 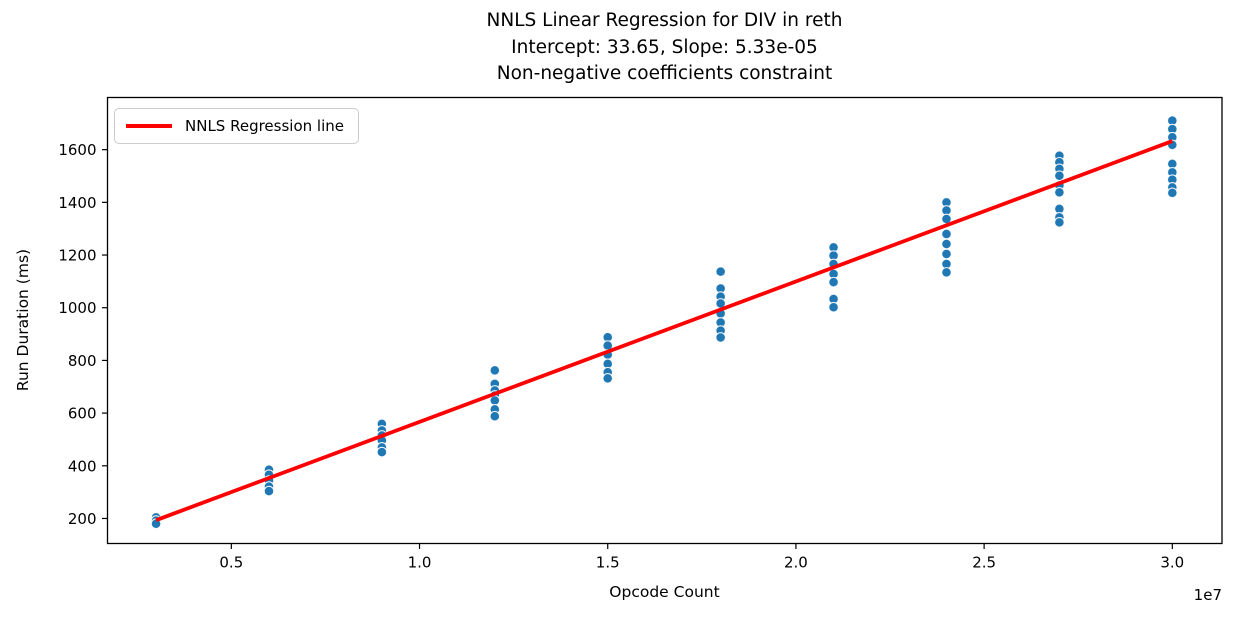 What do you see at coordinates (264, 126) in the screenshot?
I see `legend-entry-label: NNLS Regression line` at bounding box center [264, 126].